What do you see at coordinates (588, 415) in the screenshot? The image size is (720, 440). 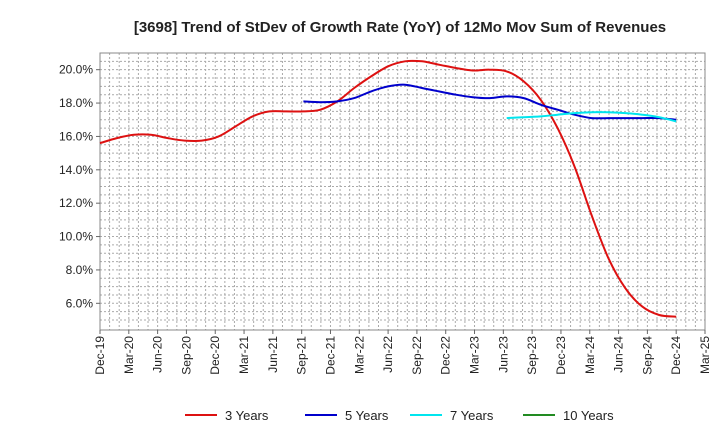 I see `legend-label: 10 Years` at bounding box center [588, 415].